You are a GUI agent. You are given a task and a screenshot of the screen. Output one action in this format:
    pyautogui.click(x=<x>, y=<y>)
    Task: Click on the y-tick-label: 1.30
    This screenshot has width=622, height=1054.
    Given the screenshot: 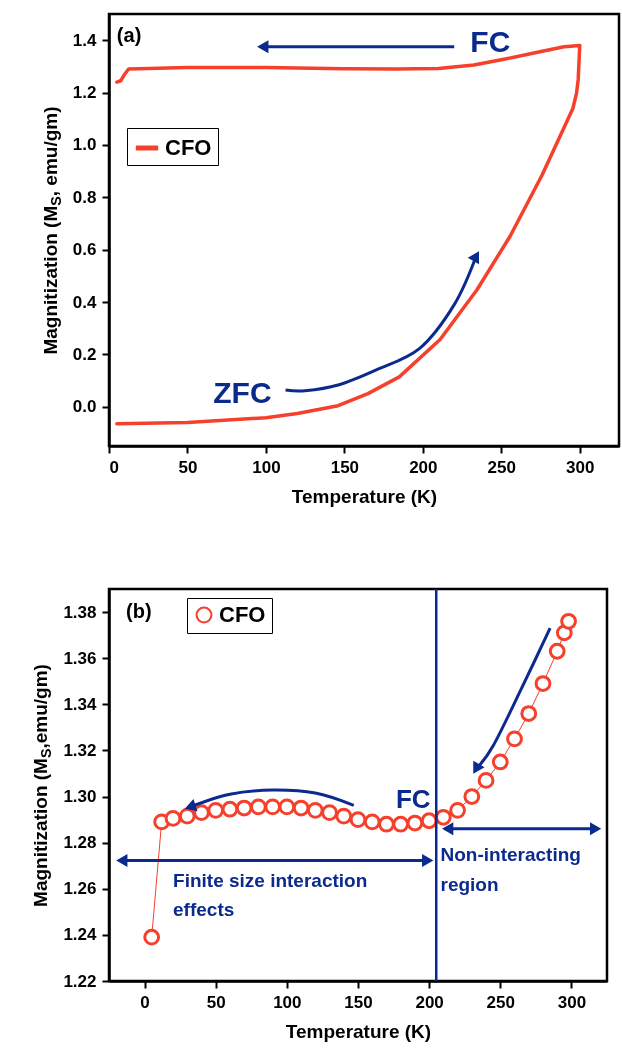 What is the action you would take?
    pyautogui.click(x=80, y=797)
    